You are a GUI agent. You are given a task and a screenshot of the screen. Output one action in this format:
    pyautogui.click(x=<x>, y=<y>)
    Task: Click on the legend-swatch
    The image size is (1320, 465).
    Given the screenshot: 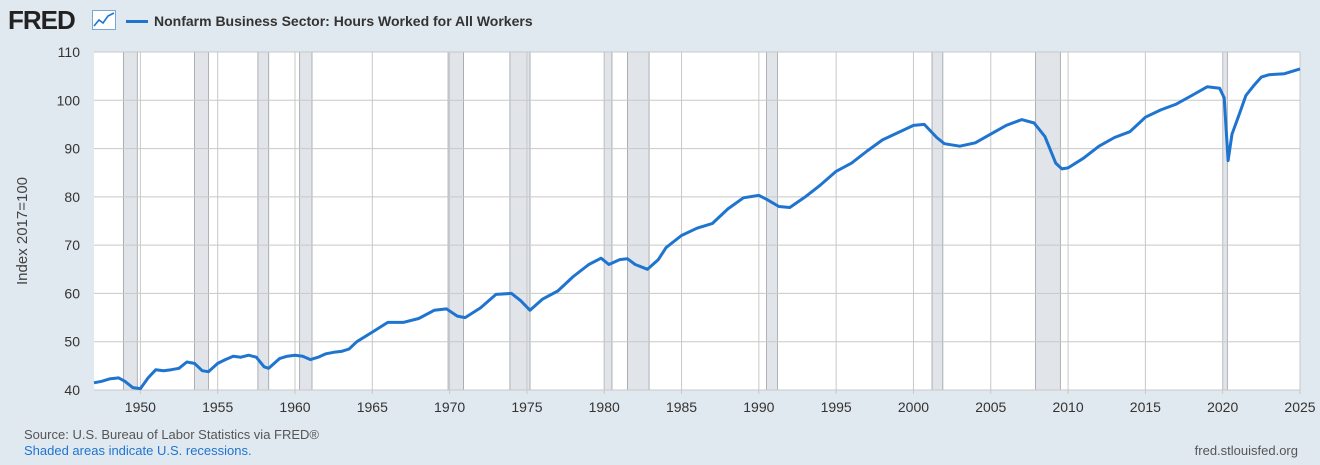 What is the action you would take?
    pyautogui.click(x=137, y=21)
    